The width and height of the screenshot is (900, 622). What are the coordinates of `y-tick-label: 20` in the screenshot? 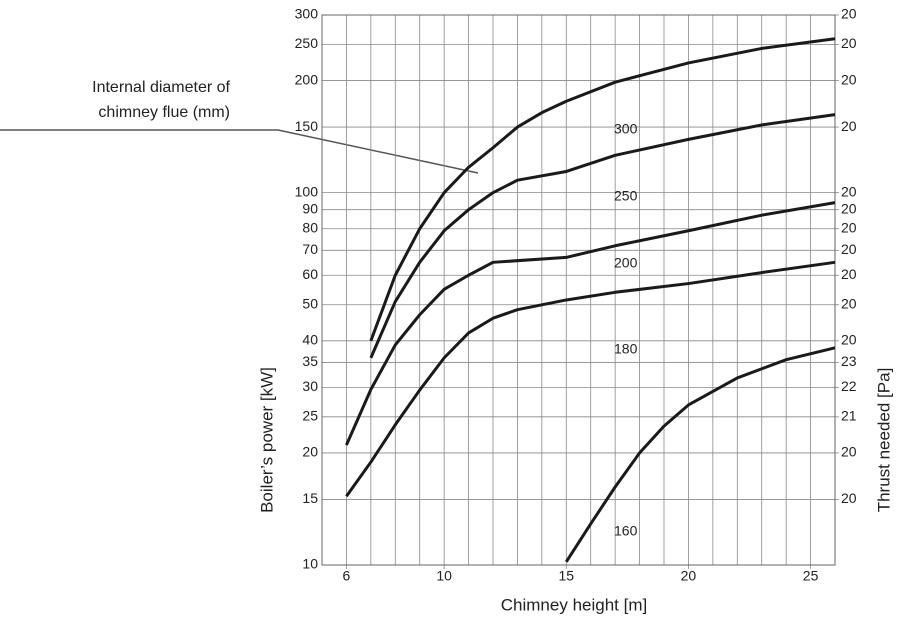 It's located at (310, 452).